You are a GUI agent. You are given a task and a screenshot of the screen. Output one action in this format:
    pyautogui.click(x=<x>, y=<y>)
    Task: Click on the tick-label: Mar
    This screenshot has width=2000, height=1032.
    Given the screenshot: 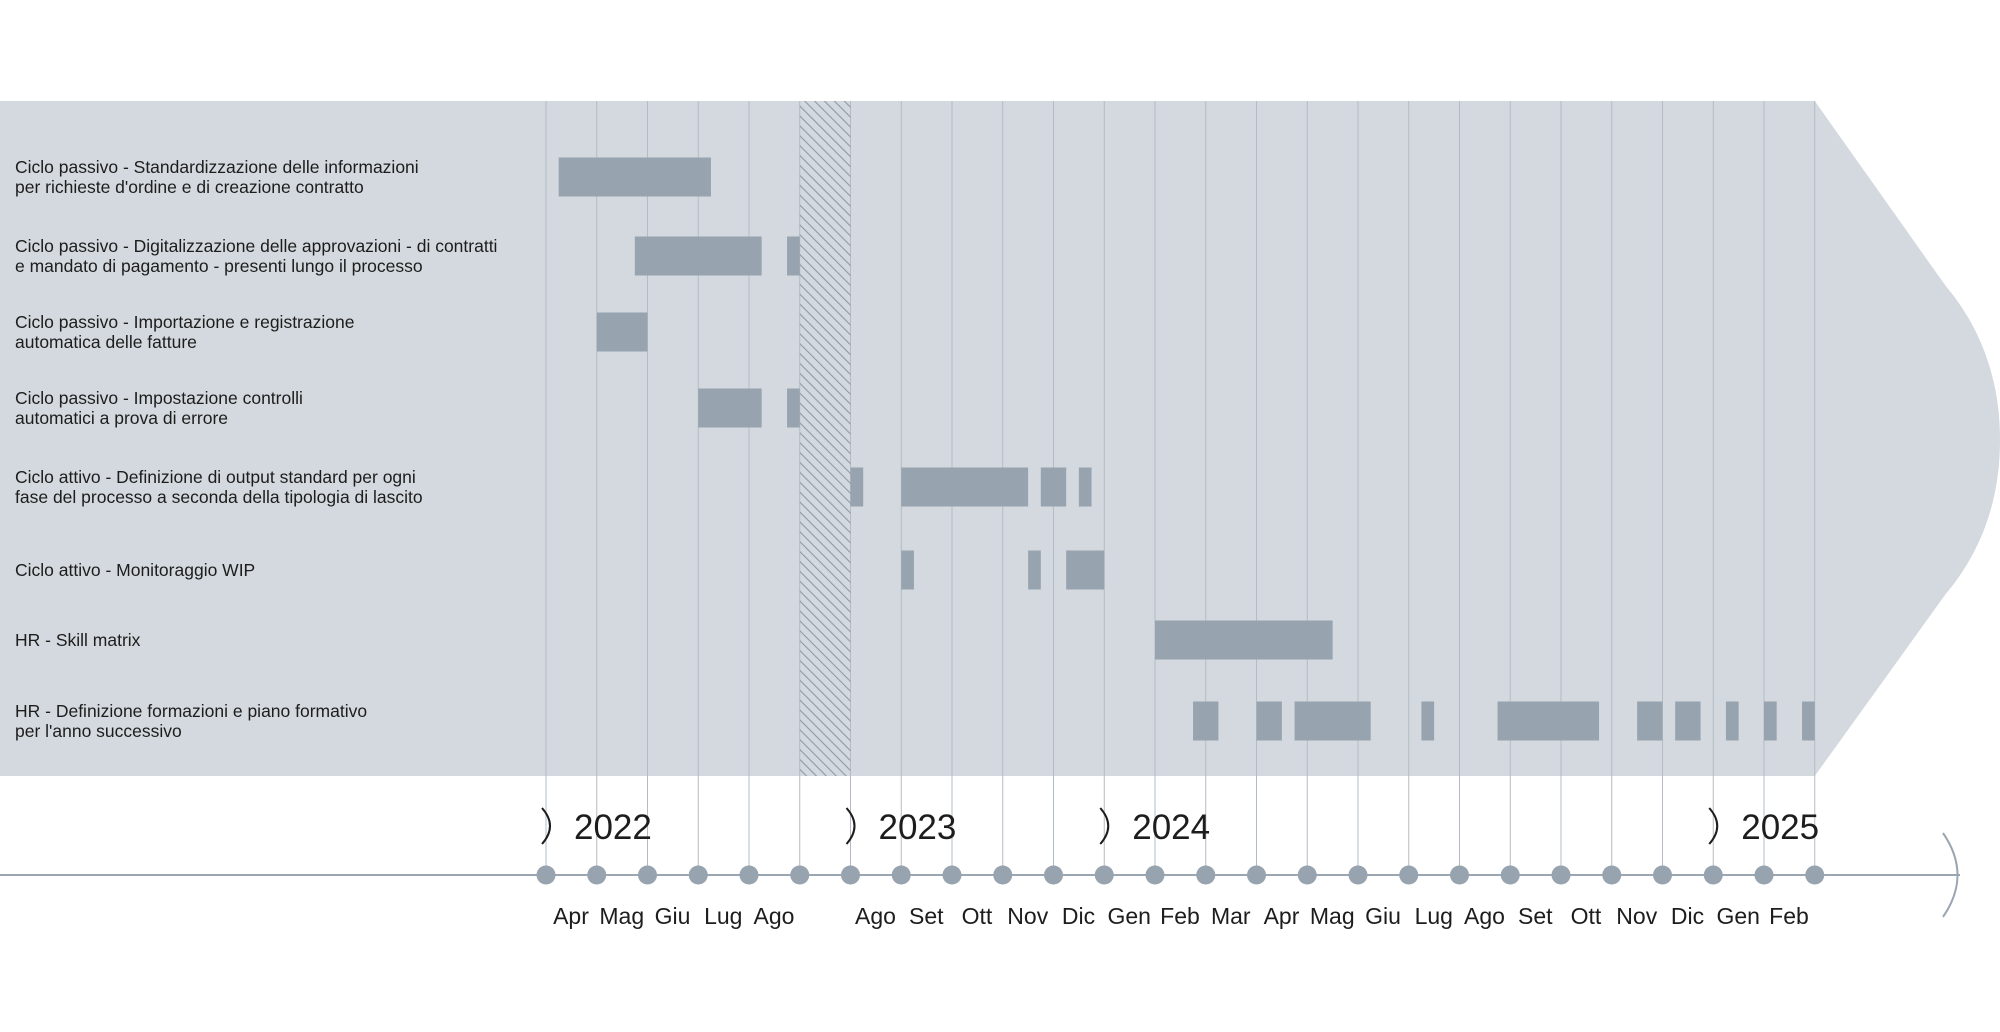 What is the action you would take?
    pyautogui.click(x=1231, y=916)
    